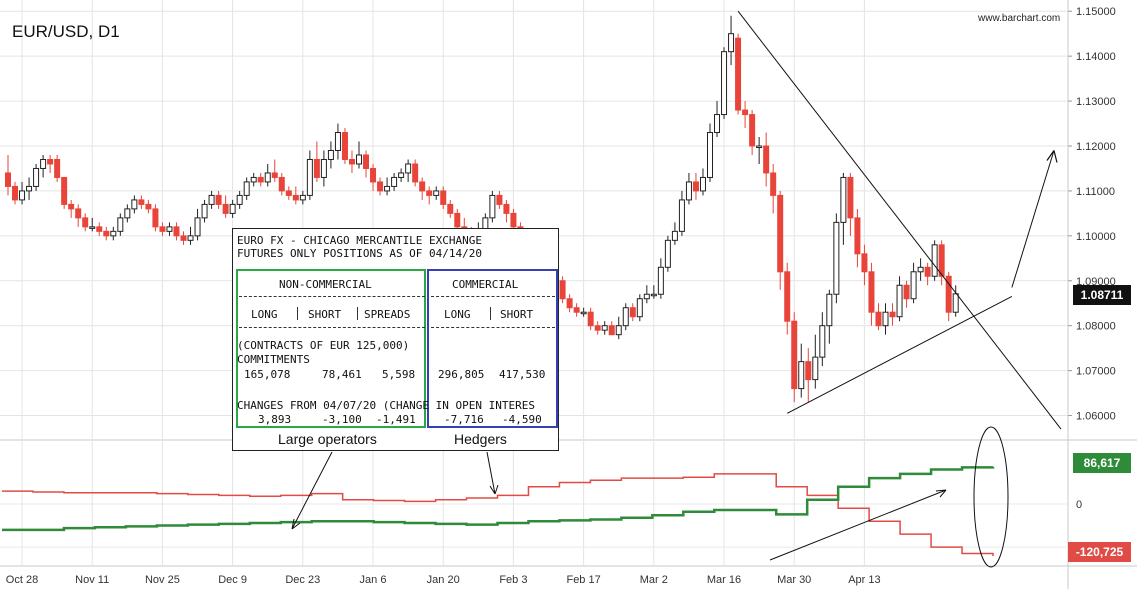 This screenshot has height=589, width=1137. Describe the element at coordinates (498, 515) in the screenshot. I see `short-position-line` at that location.